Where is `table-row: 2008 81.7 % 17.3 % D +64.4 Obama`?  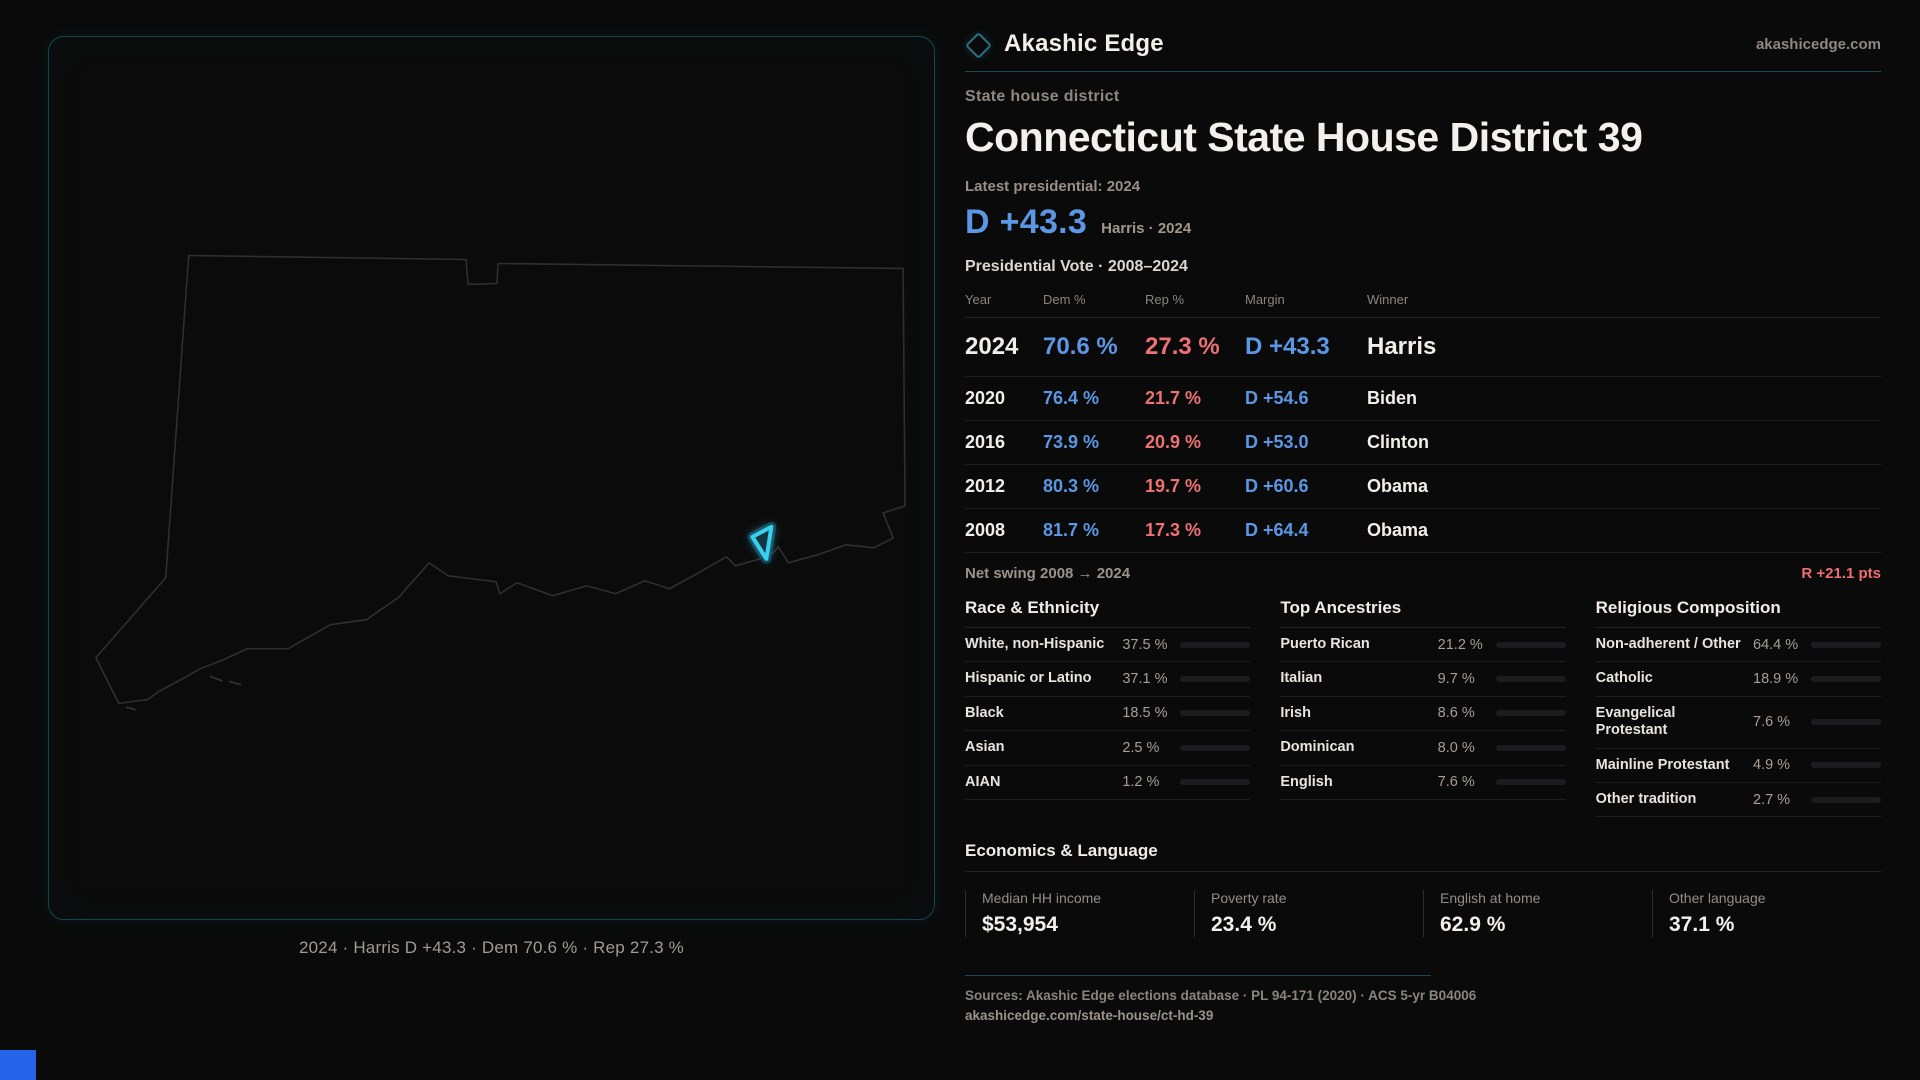 table-row: 2008 81.7 % 17.3 % D +64.4 Obama is located at coordinates (1423, 531).